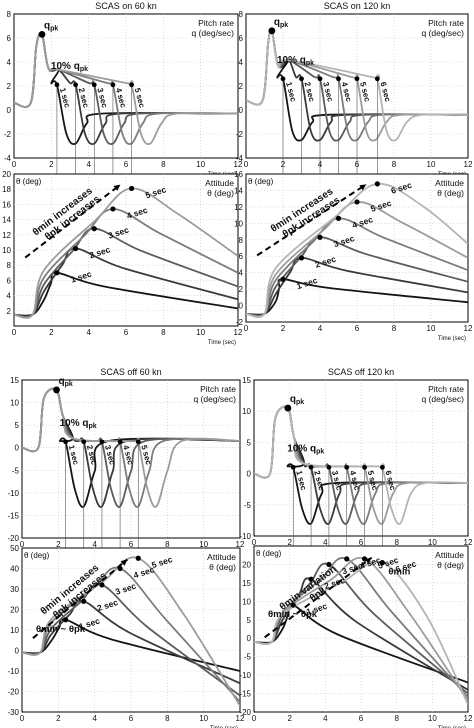  Describe the element at coordinates (56, 390) in the screenshot. I see `panel-c-q-peak-dot` at that location.